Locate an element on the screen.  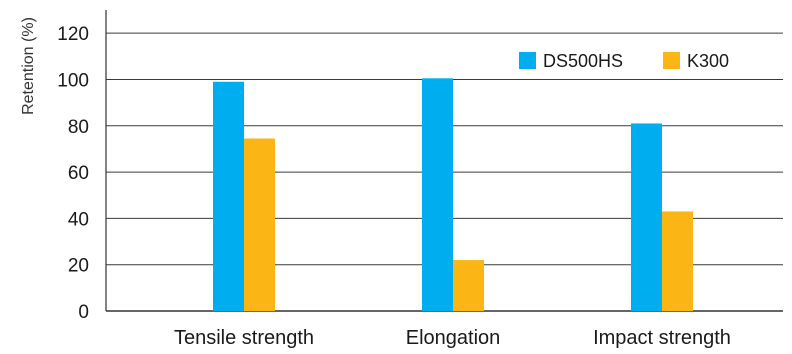
y-tick-label-80: 80 is located at coordinates (78, 127).